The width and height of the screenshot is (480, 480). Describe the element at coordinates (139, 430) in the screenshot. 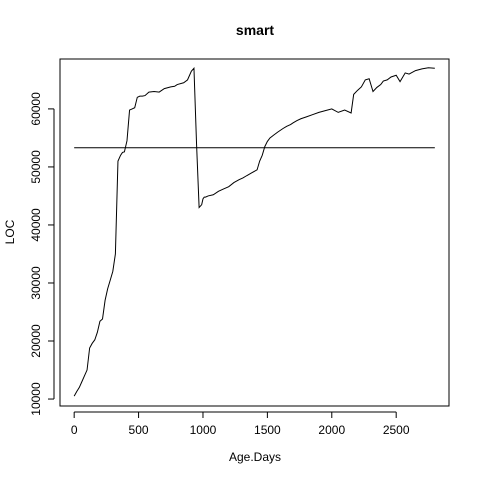

I see `x-tick-label: 500` at that location.